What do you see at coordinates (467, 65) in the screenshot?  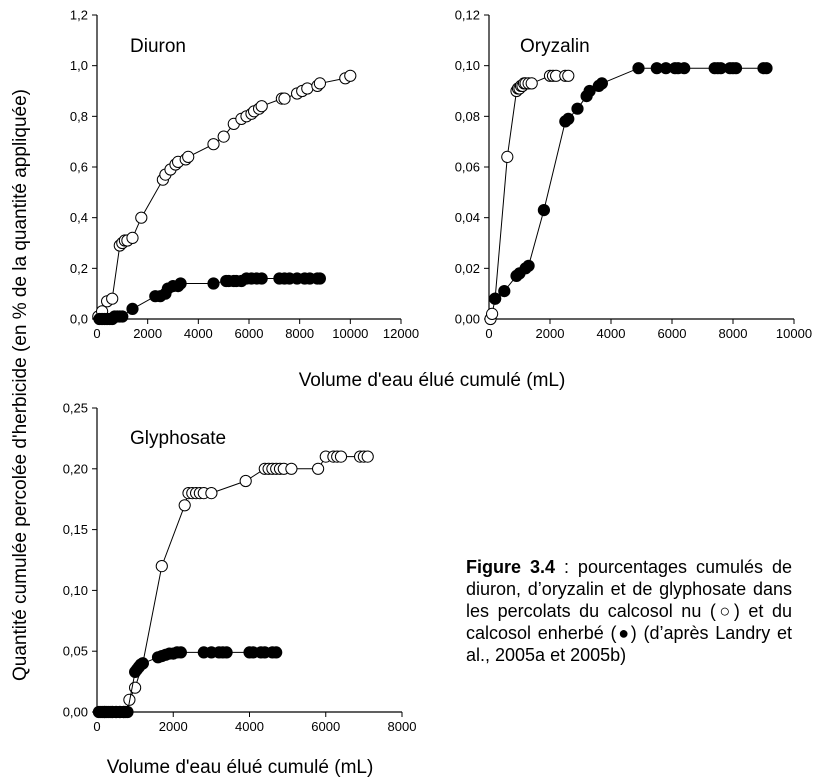 I see `oryzalin-y-tick-label: 0,10` at bounding box center [467, 65].